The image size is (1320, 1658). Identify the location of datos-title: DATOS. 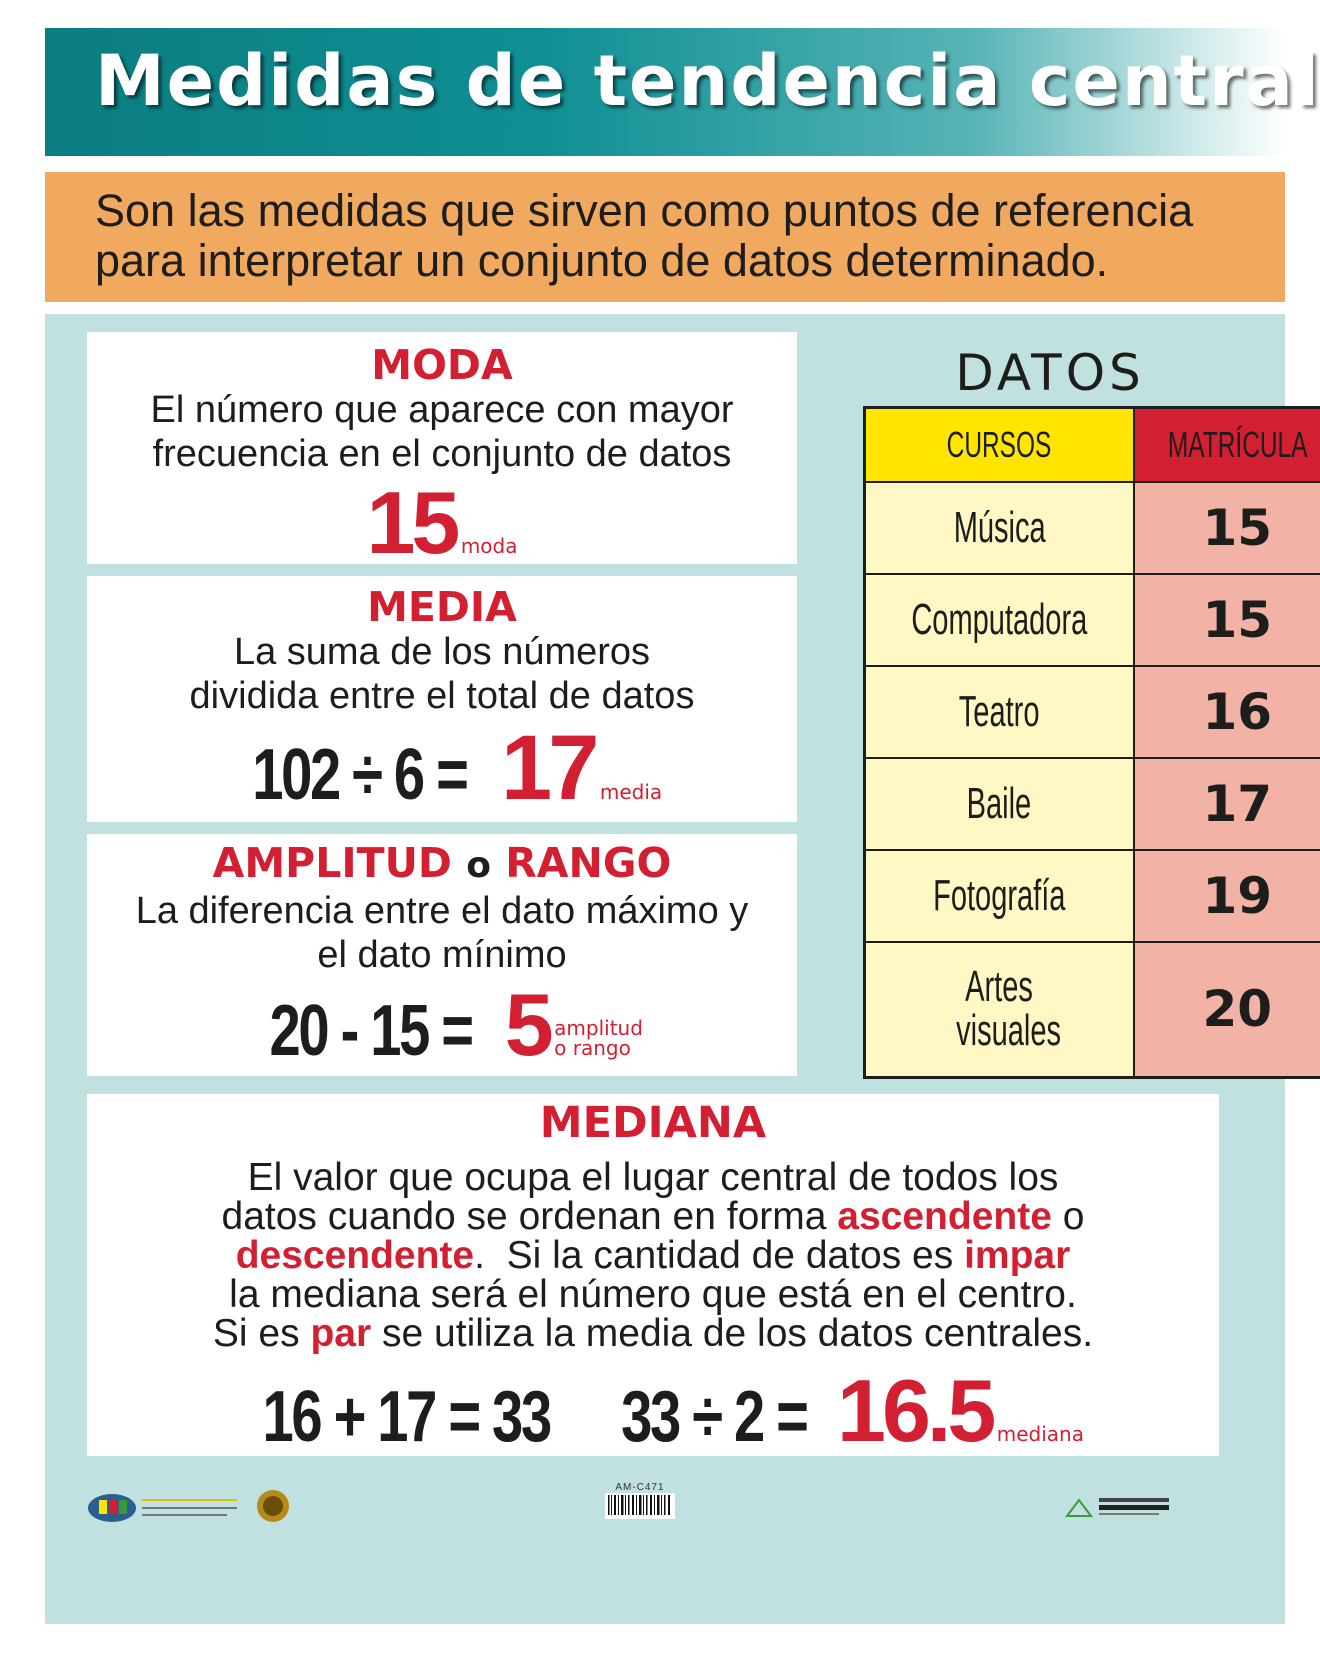
(1050, 373).